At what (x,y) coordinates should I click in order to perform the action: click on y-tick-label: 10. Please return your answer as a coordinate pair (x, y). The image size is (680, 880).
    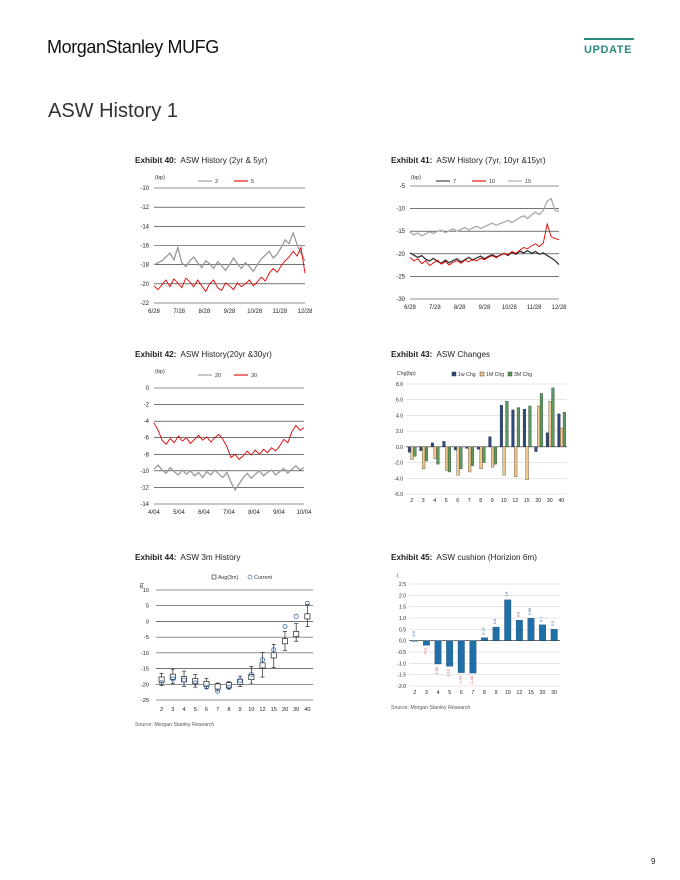
    Looking at the image, I should click on (146, 591).